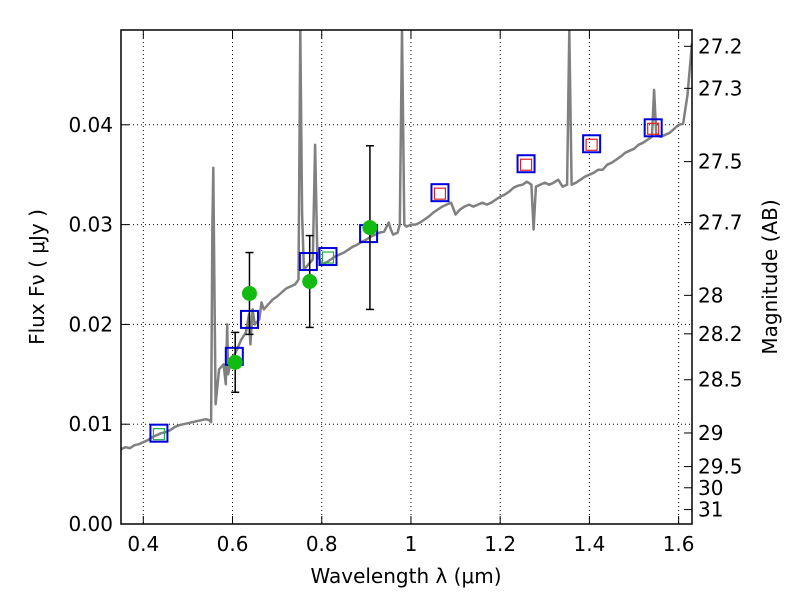 Image resolution: width=800 pixels, height=600 pixels. What do you see at coordinates (90, 524) in the screenshot?
I see `y-tick-label: 0.00` at bounding box center [90, 524].